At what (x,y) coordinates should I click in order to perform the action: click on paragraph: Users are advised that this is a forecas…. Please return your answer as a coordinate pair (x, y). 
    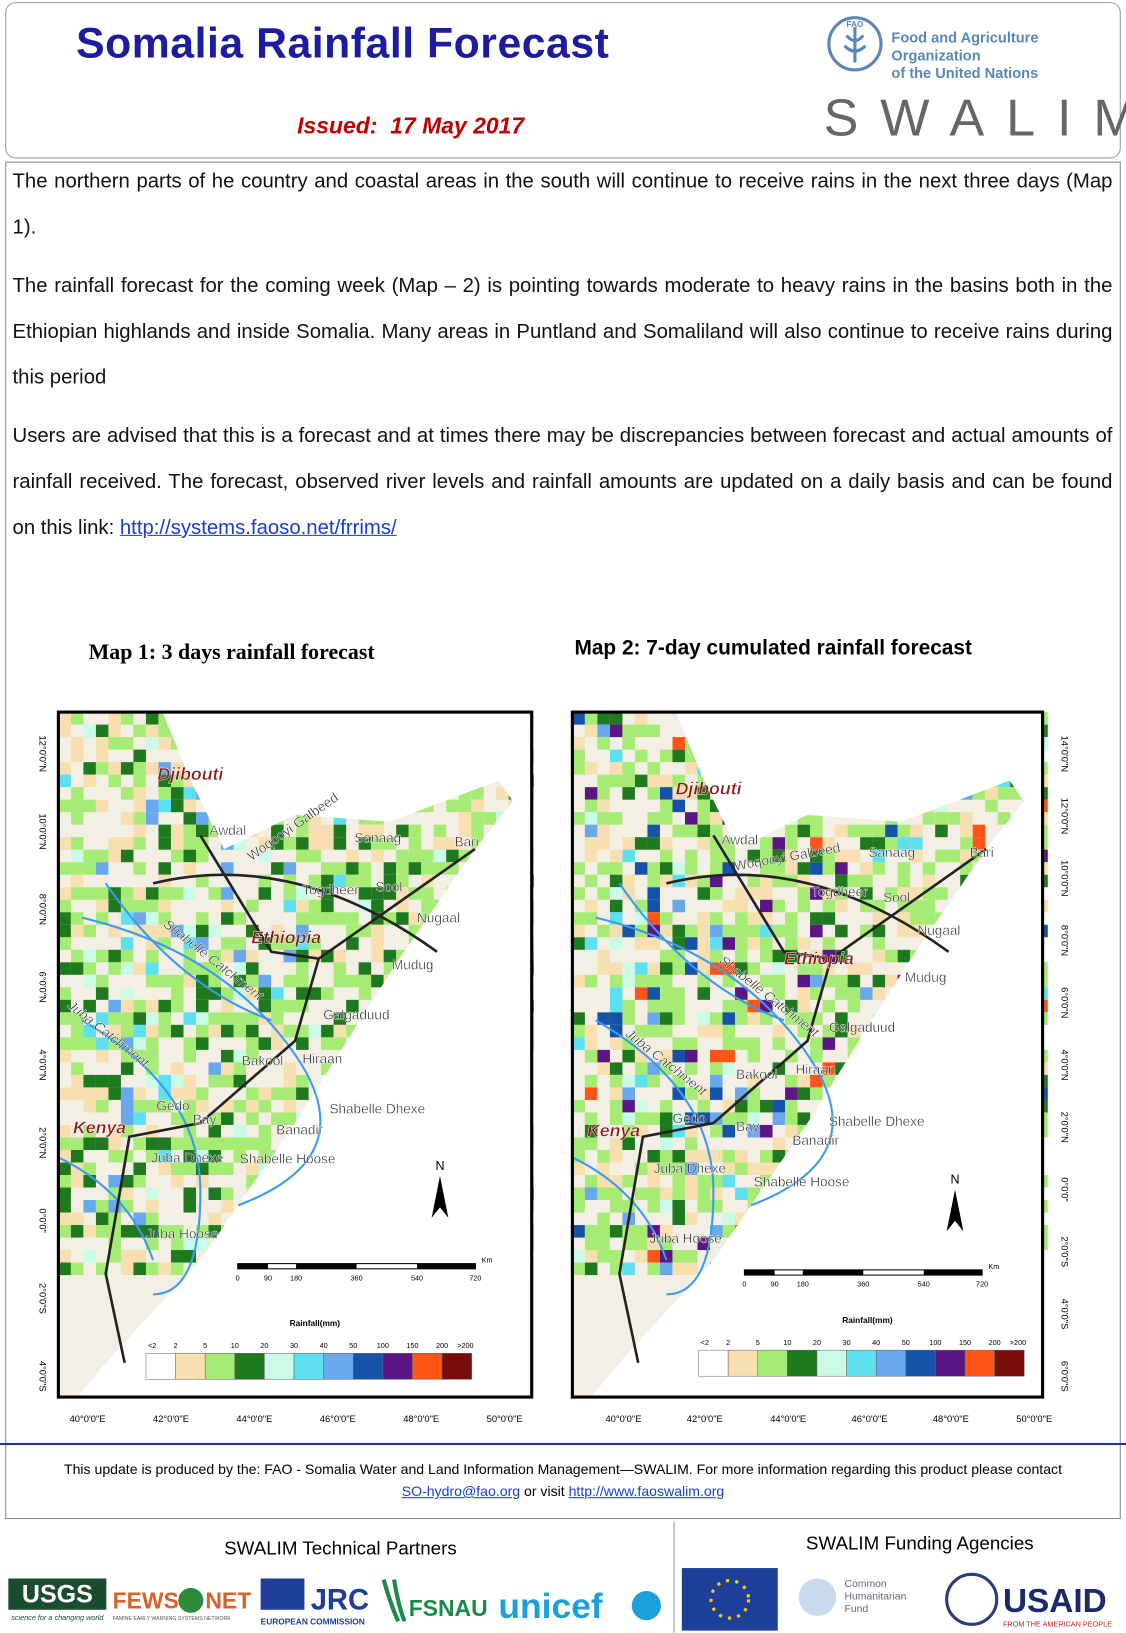
    Looking at the image, I should click on (563, 482).